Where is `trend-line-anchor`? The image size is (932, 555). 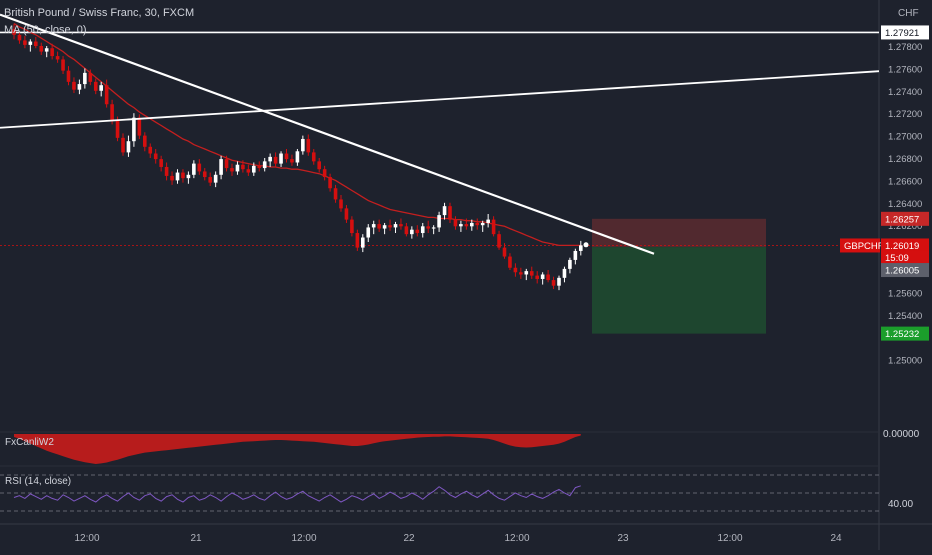
trend-line-anchor is located at coordinates (586, 245).